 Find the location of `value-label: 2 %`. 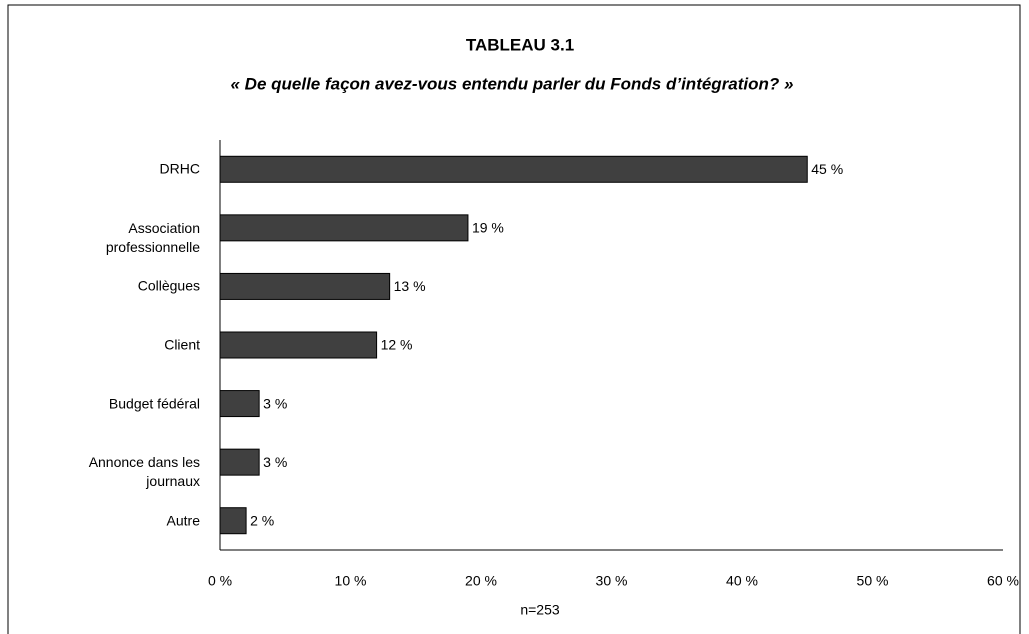

value-label: 2 % is located at coordinates (262, 520).